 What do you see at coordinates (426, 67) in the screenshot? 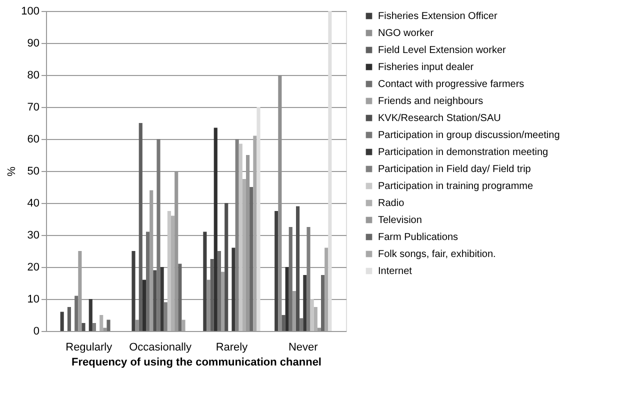
I see `legend-label: Fisheries input dealer` at bounding box center [426, 67].